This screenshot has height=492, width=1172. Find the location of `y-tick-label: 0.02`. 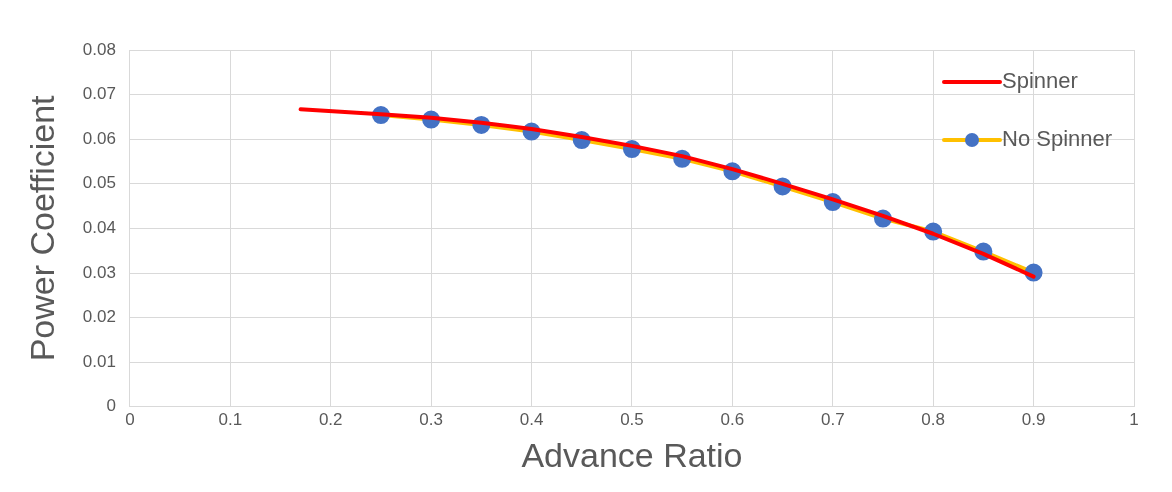

y-tick-label: 0.02 is located at coordinates (99, 317).